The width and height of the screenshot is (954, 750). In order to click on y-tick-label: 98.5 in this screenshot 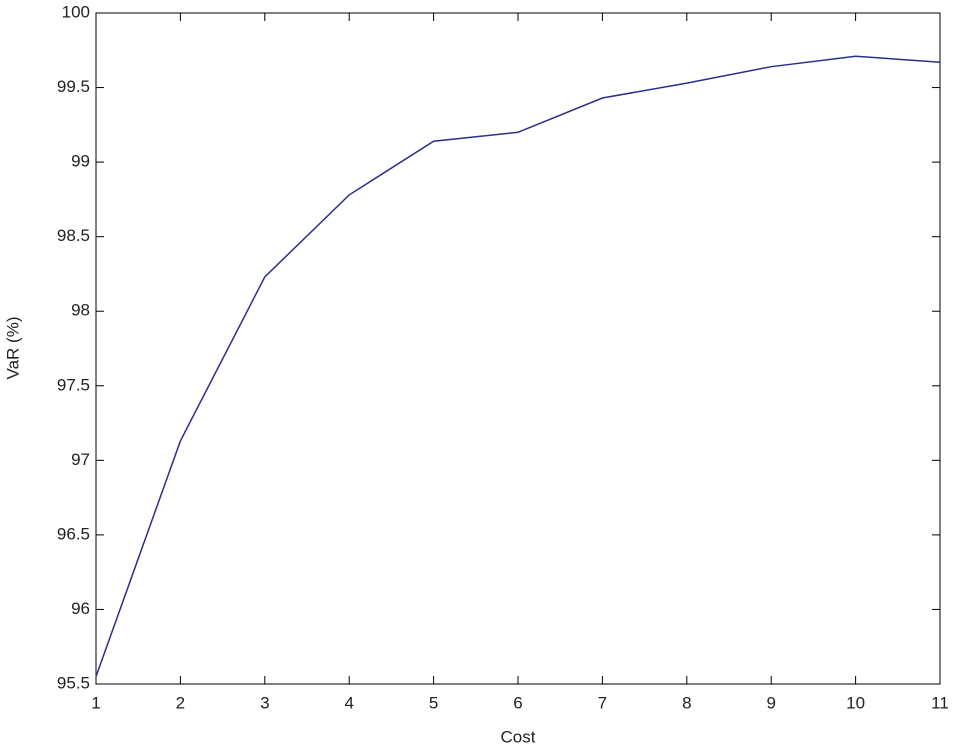, I will do `click(73, 235)`.